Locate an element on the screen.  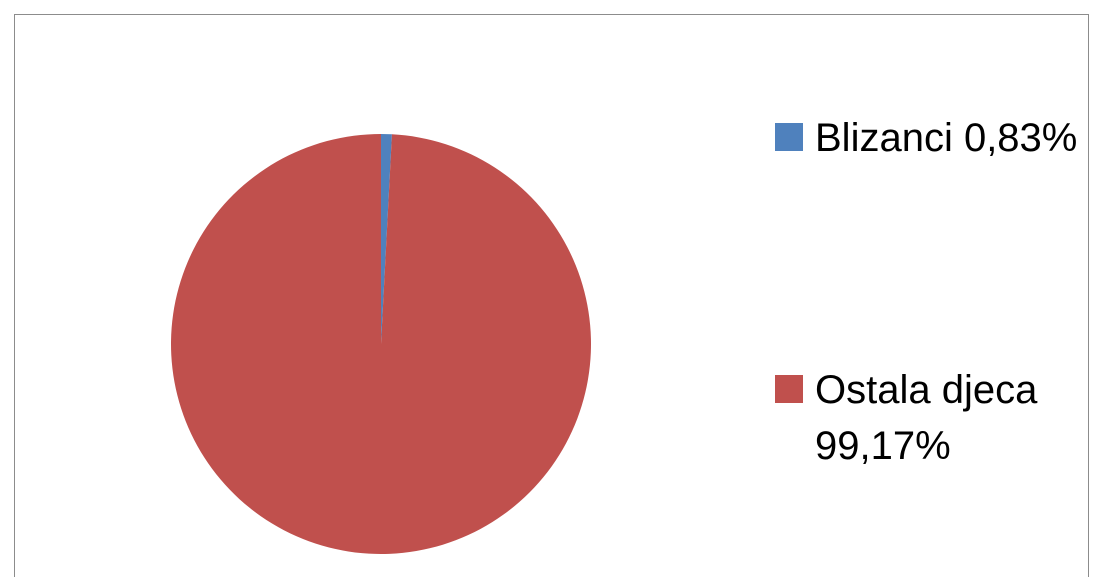
legend-item-blizanci: Blizanci 0,83% is located at coordinates (930, 138).